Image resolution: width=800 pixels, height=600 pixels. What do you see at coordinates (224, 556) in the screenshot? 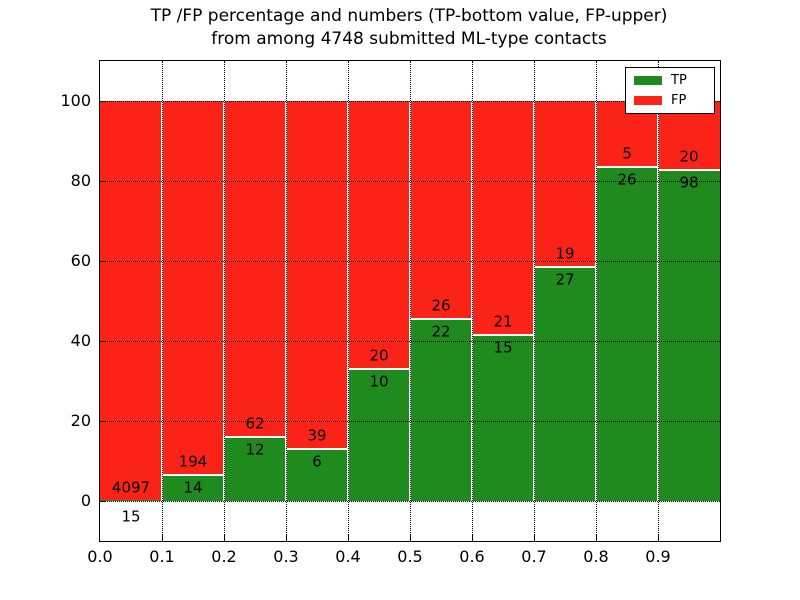
I see `x-tick-label: 0.2` at bounding box center [224, 556].